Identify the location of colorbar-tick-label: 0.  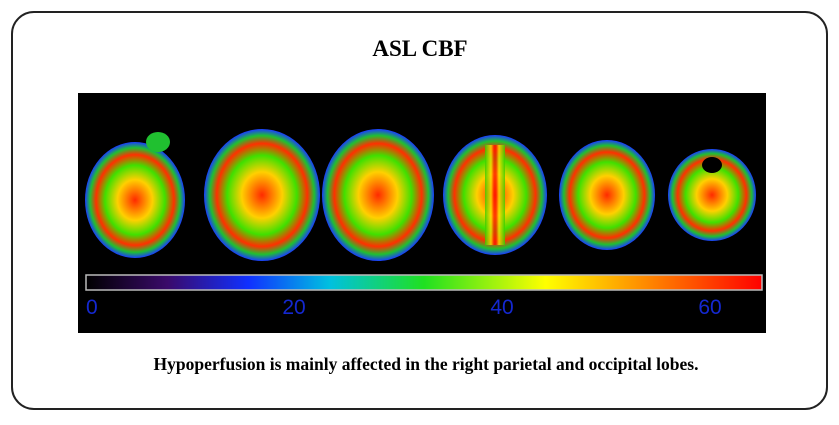
(92, 307).